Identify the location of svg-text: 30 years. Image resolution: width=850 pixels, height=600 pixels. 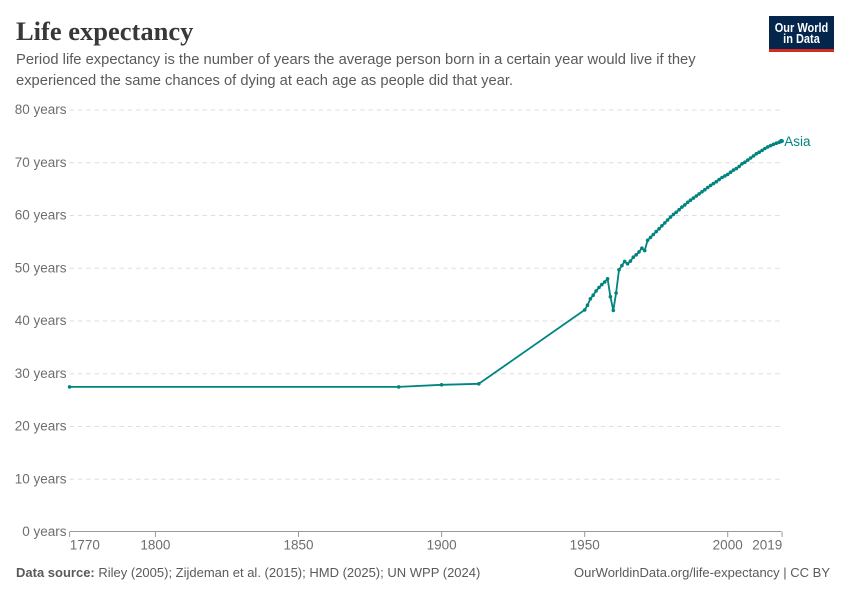
(41, 373).